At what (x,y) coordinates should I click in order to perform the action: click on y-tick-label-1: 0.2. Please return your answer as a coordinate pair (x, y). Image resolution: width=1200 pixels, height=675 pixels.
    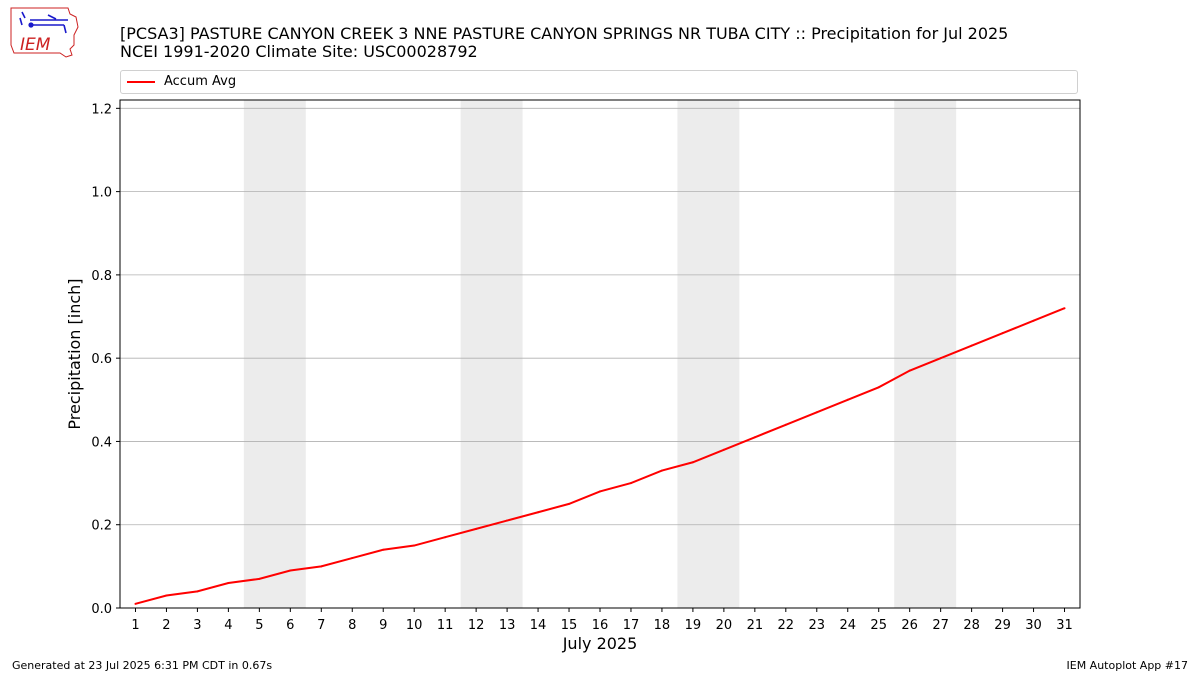
    Looking at the image, I should click on (101, 526).